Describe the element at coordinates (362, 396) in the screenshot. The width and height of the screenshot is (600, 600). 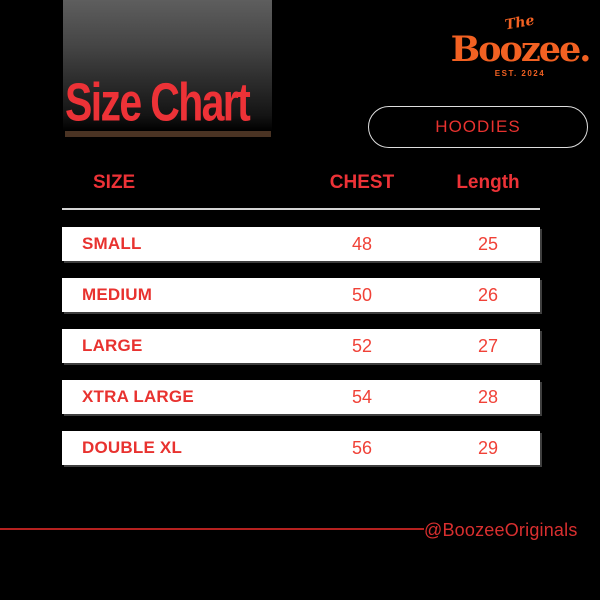
I see `chest-cell: 54` at that location.